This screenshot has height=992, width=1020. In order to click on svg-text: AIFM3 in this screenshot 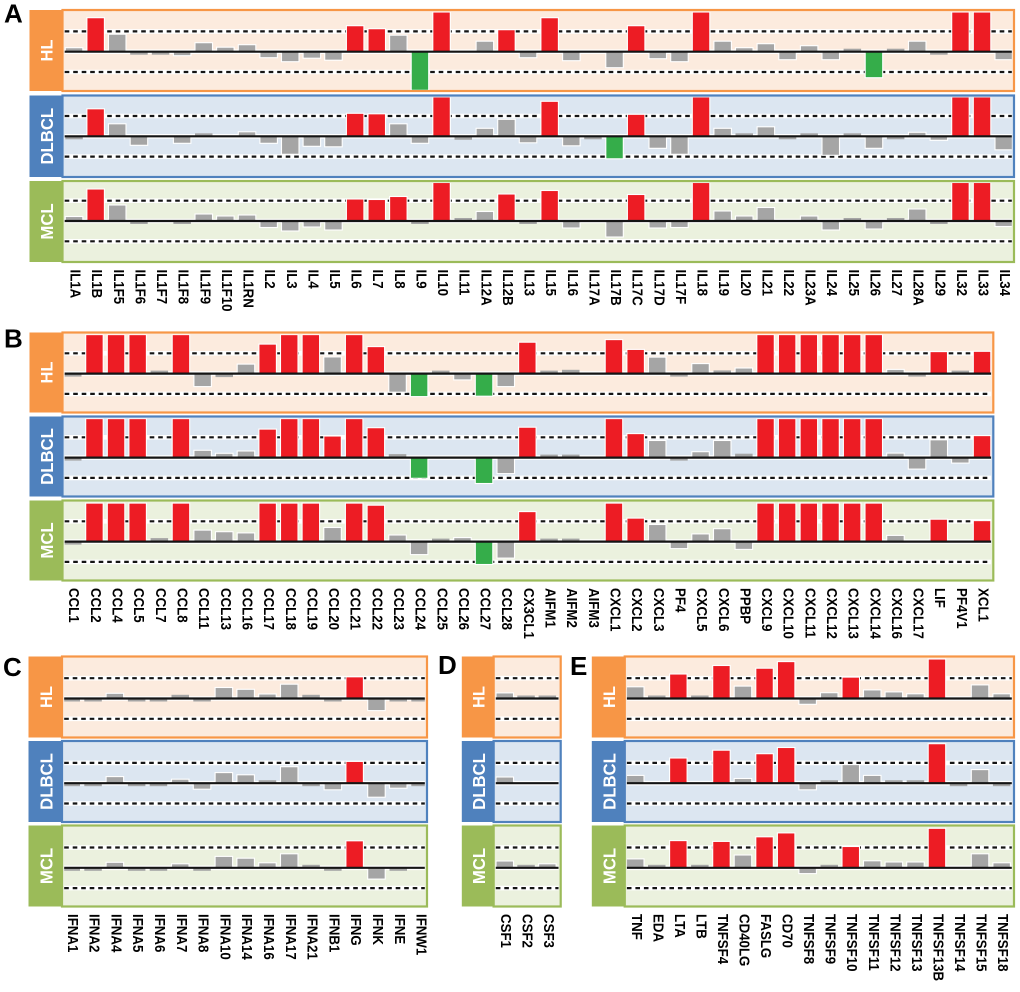, I will do `click(593, 608)`.